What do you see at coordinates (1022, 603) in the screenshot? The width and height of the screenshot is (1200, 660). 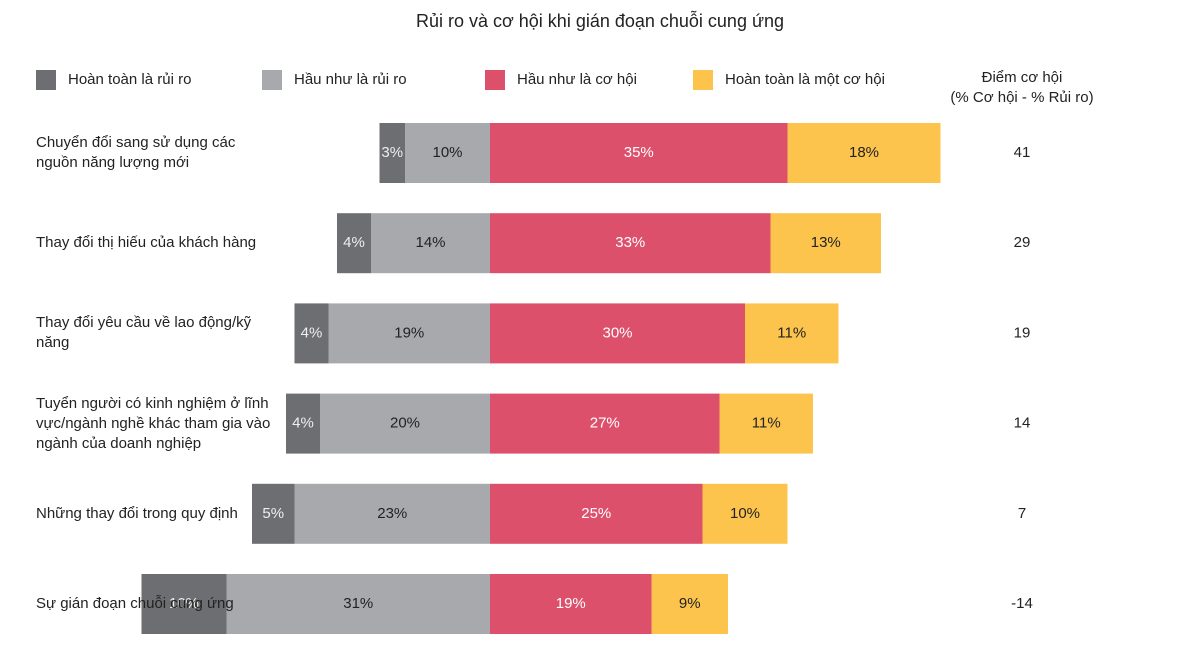 I see `score: -14` at bounding box center [1022, 603].